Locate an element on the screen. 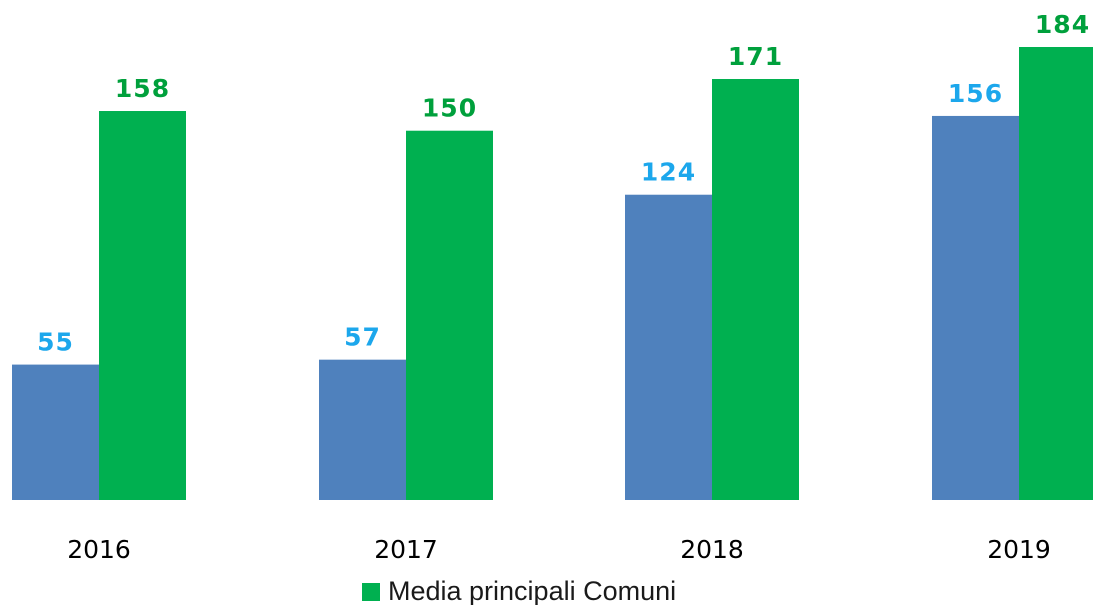  x-tick-label-2019: 2019 is located at coordinates (1019, 549).